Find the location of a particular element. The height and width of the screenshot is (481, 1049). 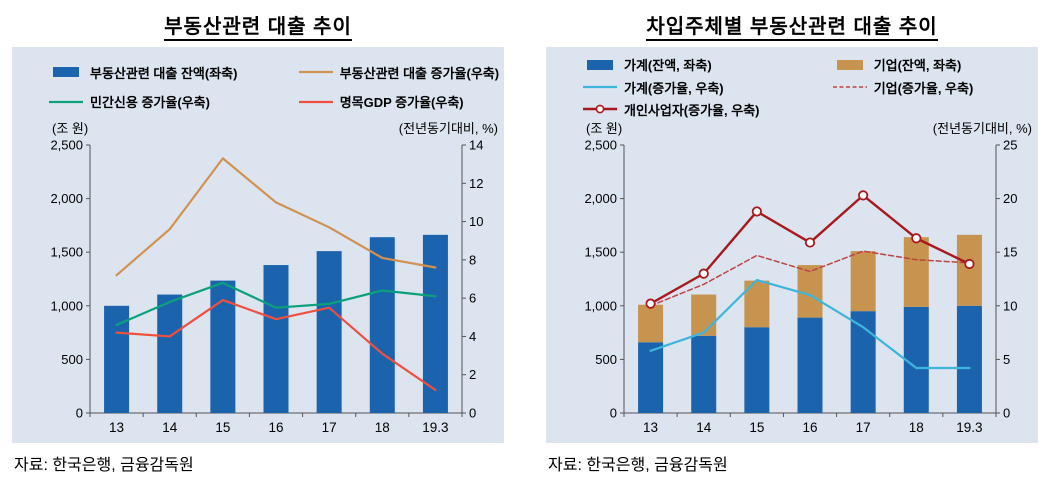

right-axis-tick-label: 12 is located at coordinates (476, 183).